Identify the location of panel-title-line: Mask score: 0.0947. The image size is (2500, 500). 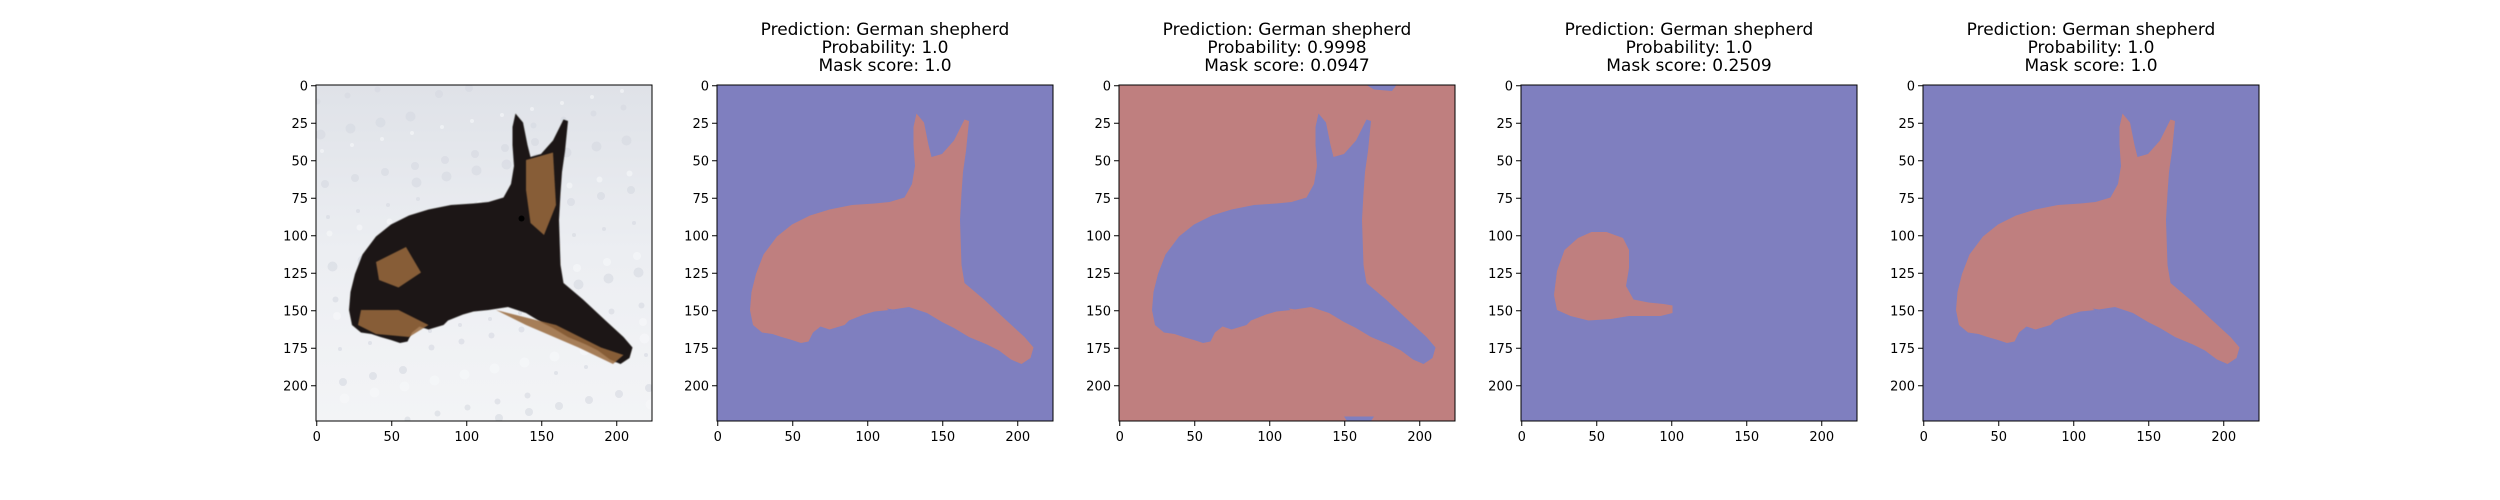
(1286, 66).